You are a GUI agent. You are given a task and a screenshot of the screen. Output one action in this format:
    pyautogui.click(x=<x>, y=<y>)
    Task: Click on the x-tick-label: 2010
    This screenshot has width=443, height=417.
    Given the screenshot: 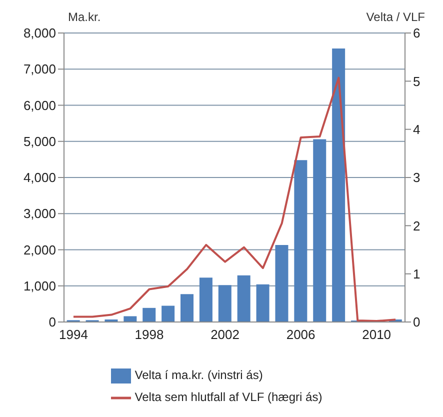 What is the action you would take?
    pyautogui.click(x=377, y=334)
    